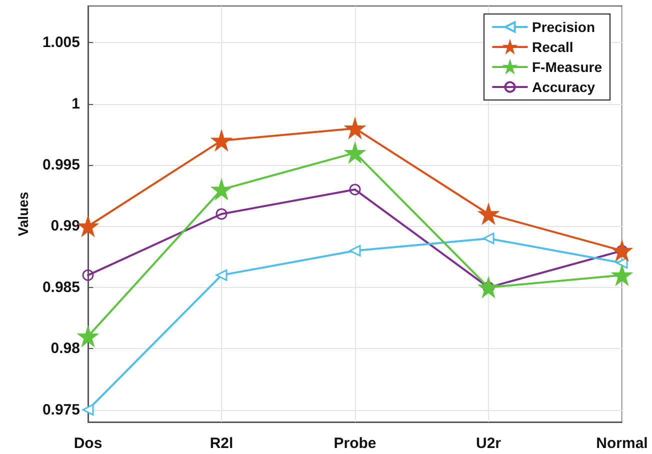  Describe the element at coordinates (622, 443) in the screenshot. I see `x-tick-label: Normal` at that location.